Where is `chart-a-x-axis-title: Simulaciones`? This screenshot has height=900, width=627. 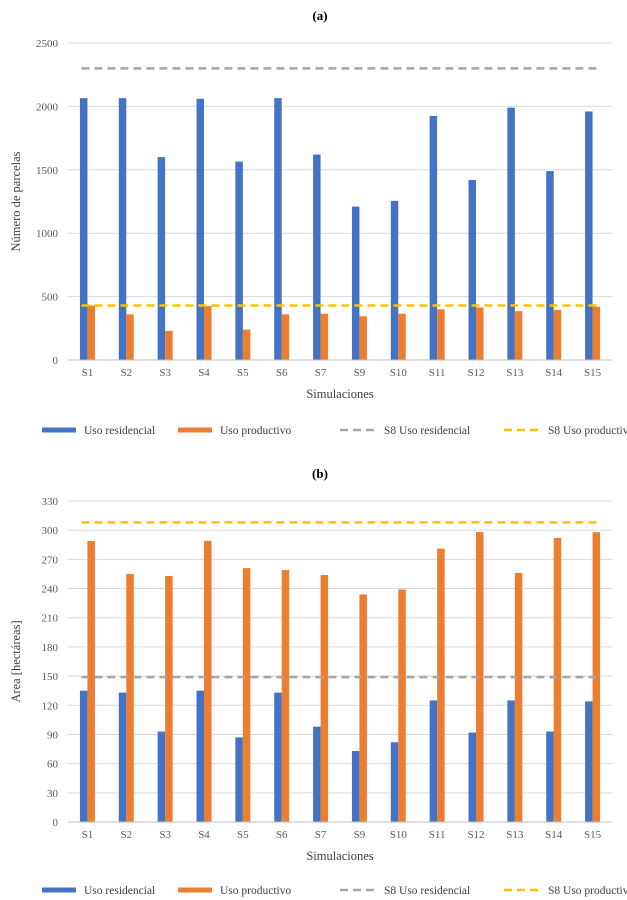 chart-a-x-axis-title: Simulaciones is located at coordinates (339, 394).